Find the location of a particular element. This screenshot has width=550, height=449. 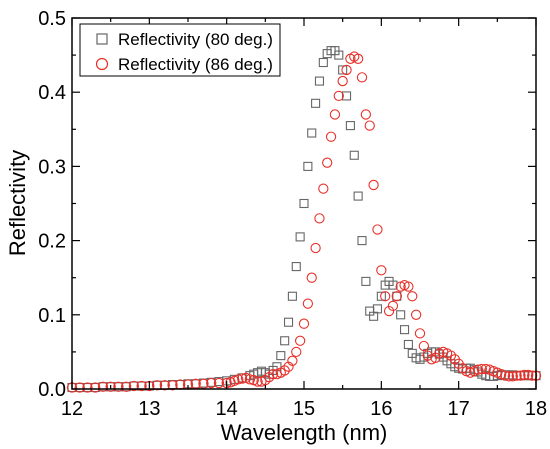

x-tick-label: 16 is located at coordinates (381, 409).